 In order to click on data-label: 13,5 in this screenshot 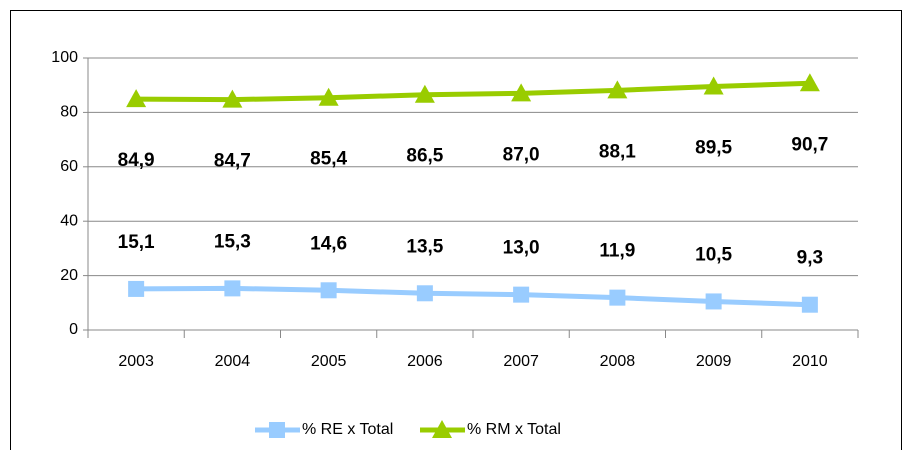, I will do `click(424, 246)`.